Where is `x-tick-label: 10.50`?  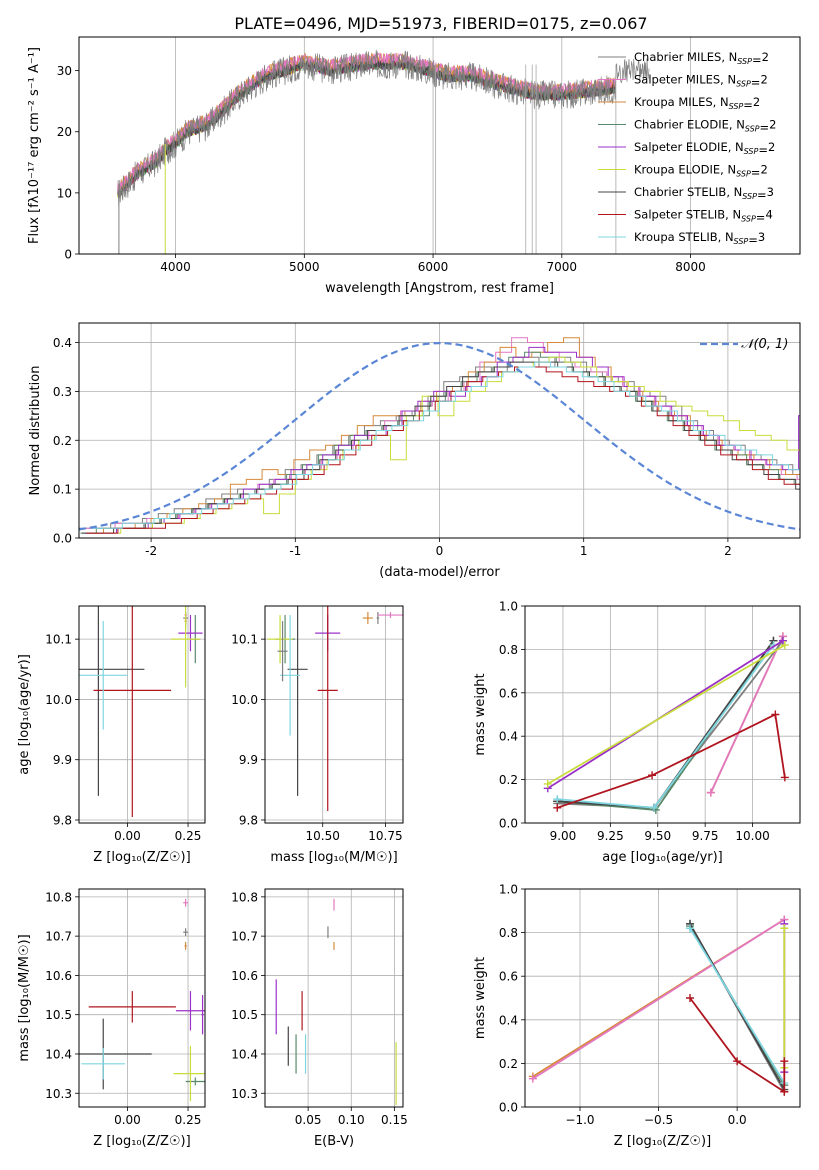 x-tick-label: 10.50 is located at coordinates (323, 836).